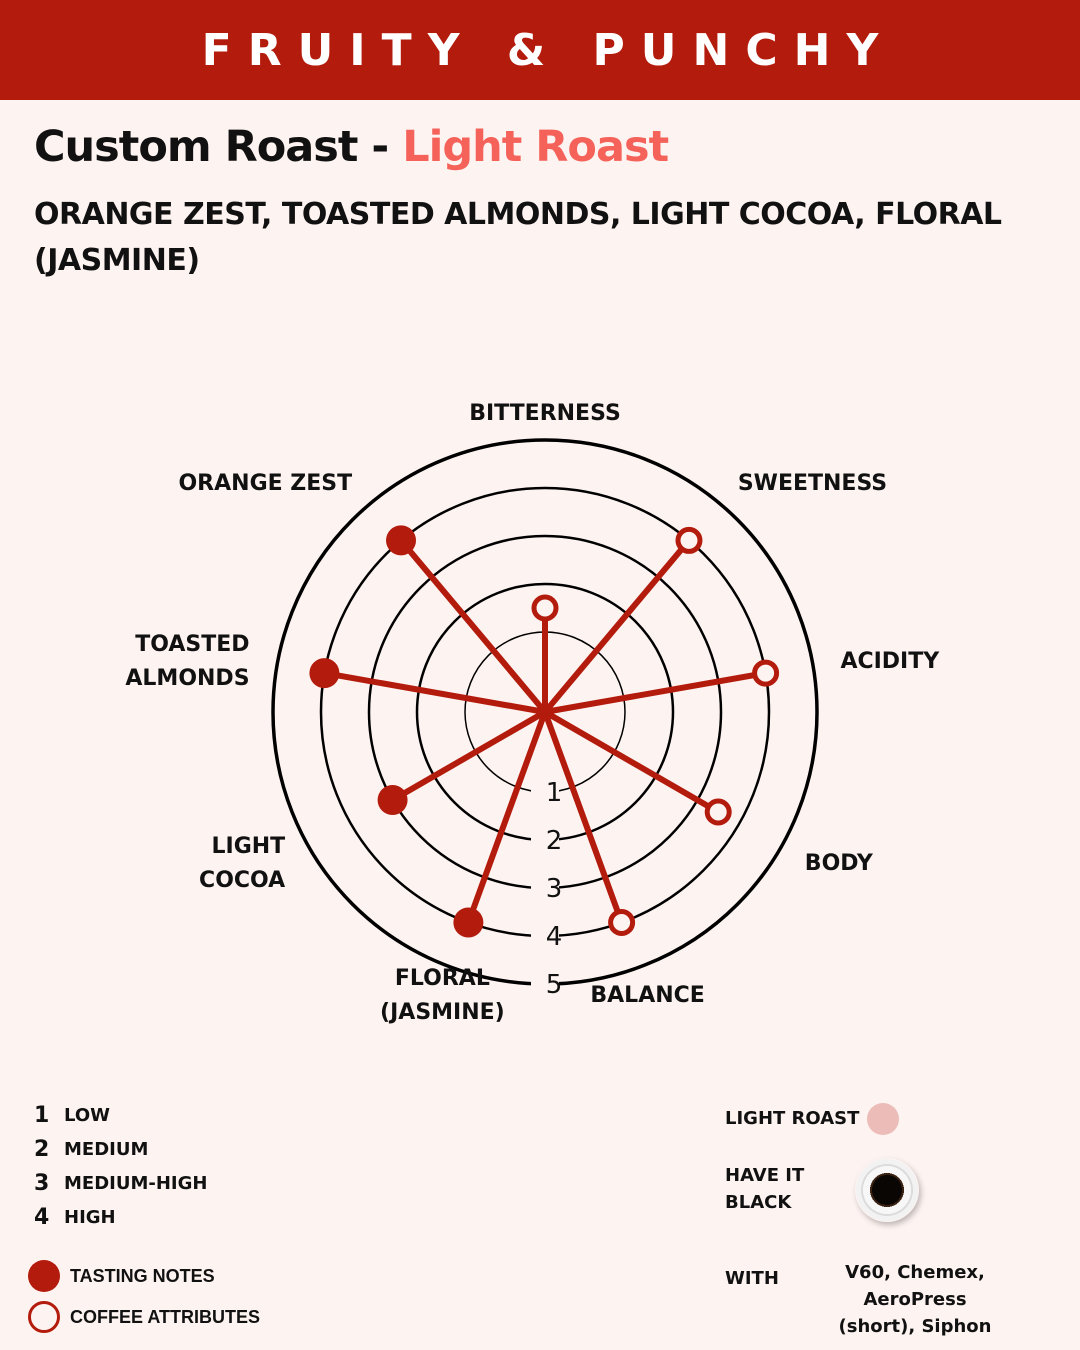  I want to click on title-roast-type: Light Roast, so click(535, 147).